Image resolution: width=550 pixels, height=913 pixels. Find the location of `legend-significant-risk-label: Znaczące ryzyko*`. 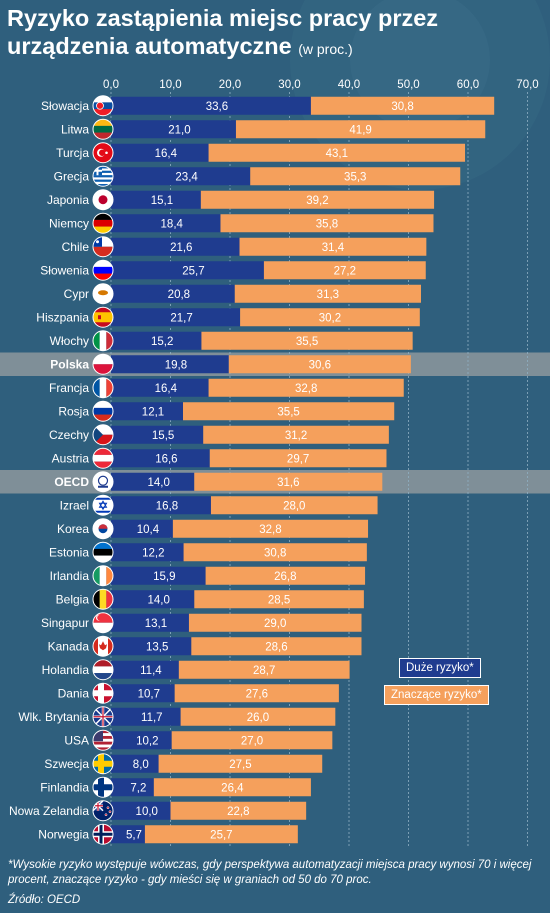

legend-significant-risk-label: Znaczące ryzyko* is located at coordinates (436, 695).